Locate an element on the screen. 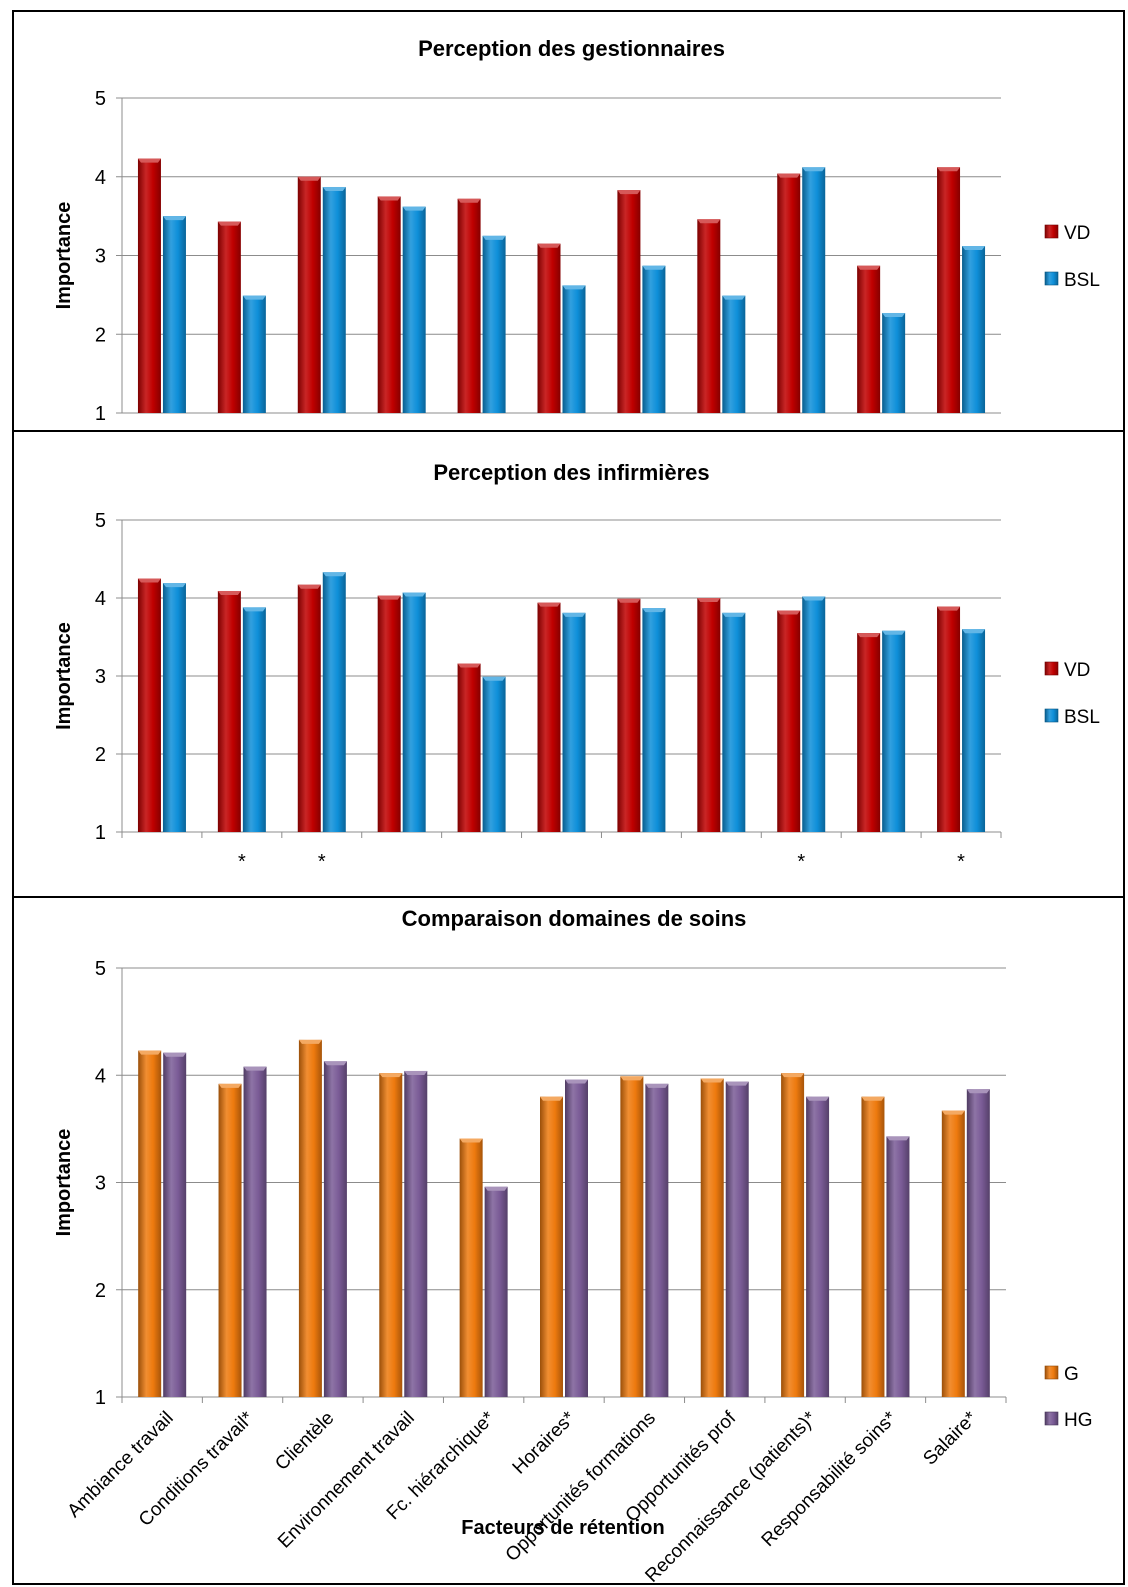  x-tick-label: Reconnaissance (patients)* is located at coordinates (731, 1497).